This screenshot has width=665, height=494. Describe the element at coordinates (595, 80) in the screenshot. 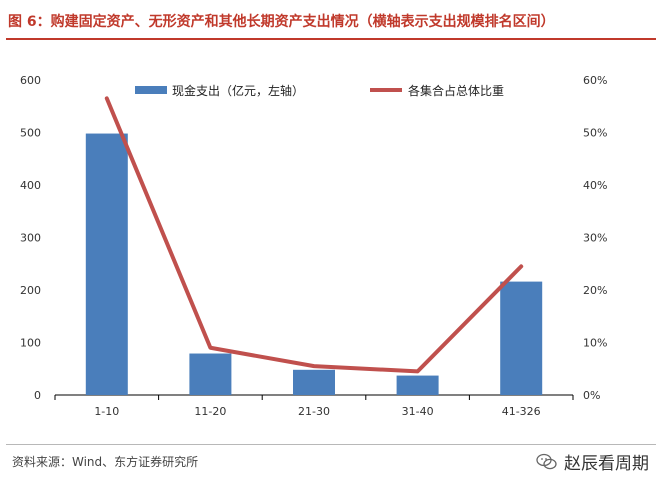

I see `right-tick-label: 60%` at that location.